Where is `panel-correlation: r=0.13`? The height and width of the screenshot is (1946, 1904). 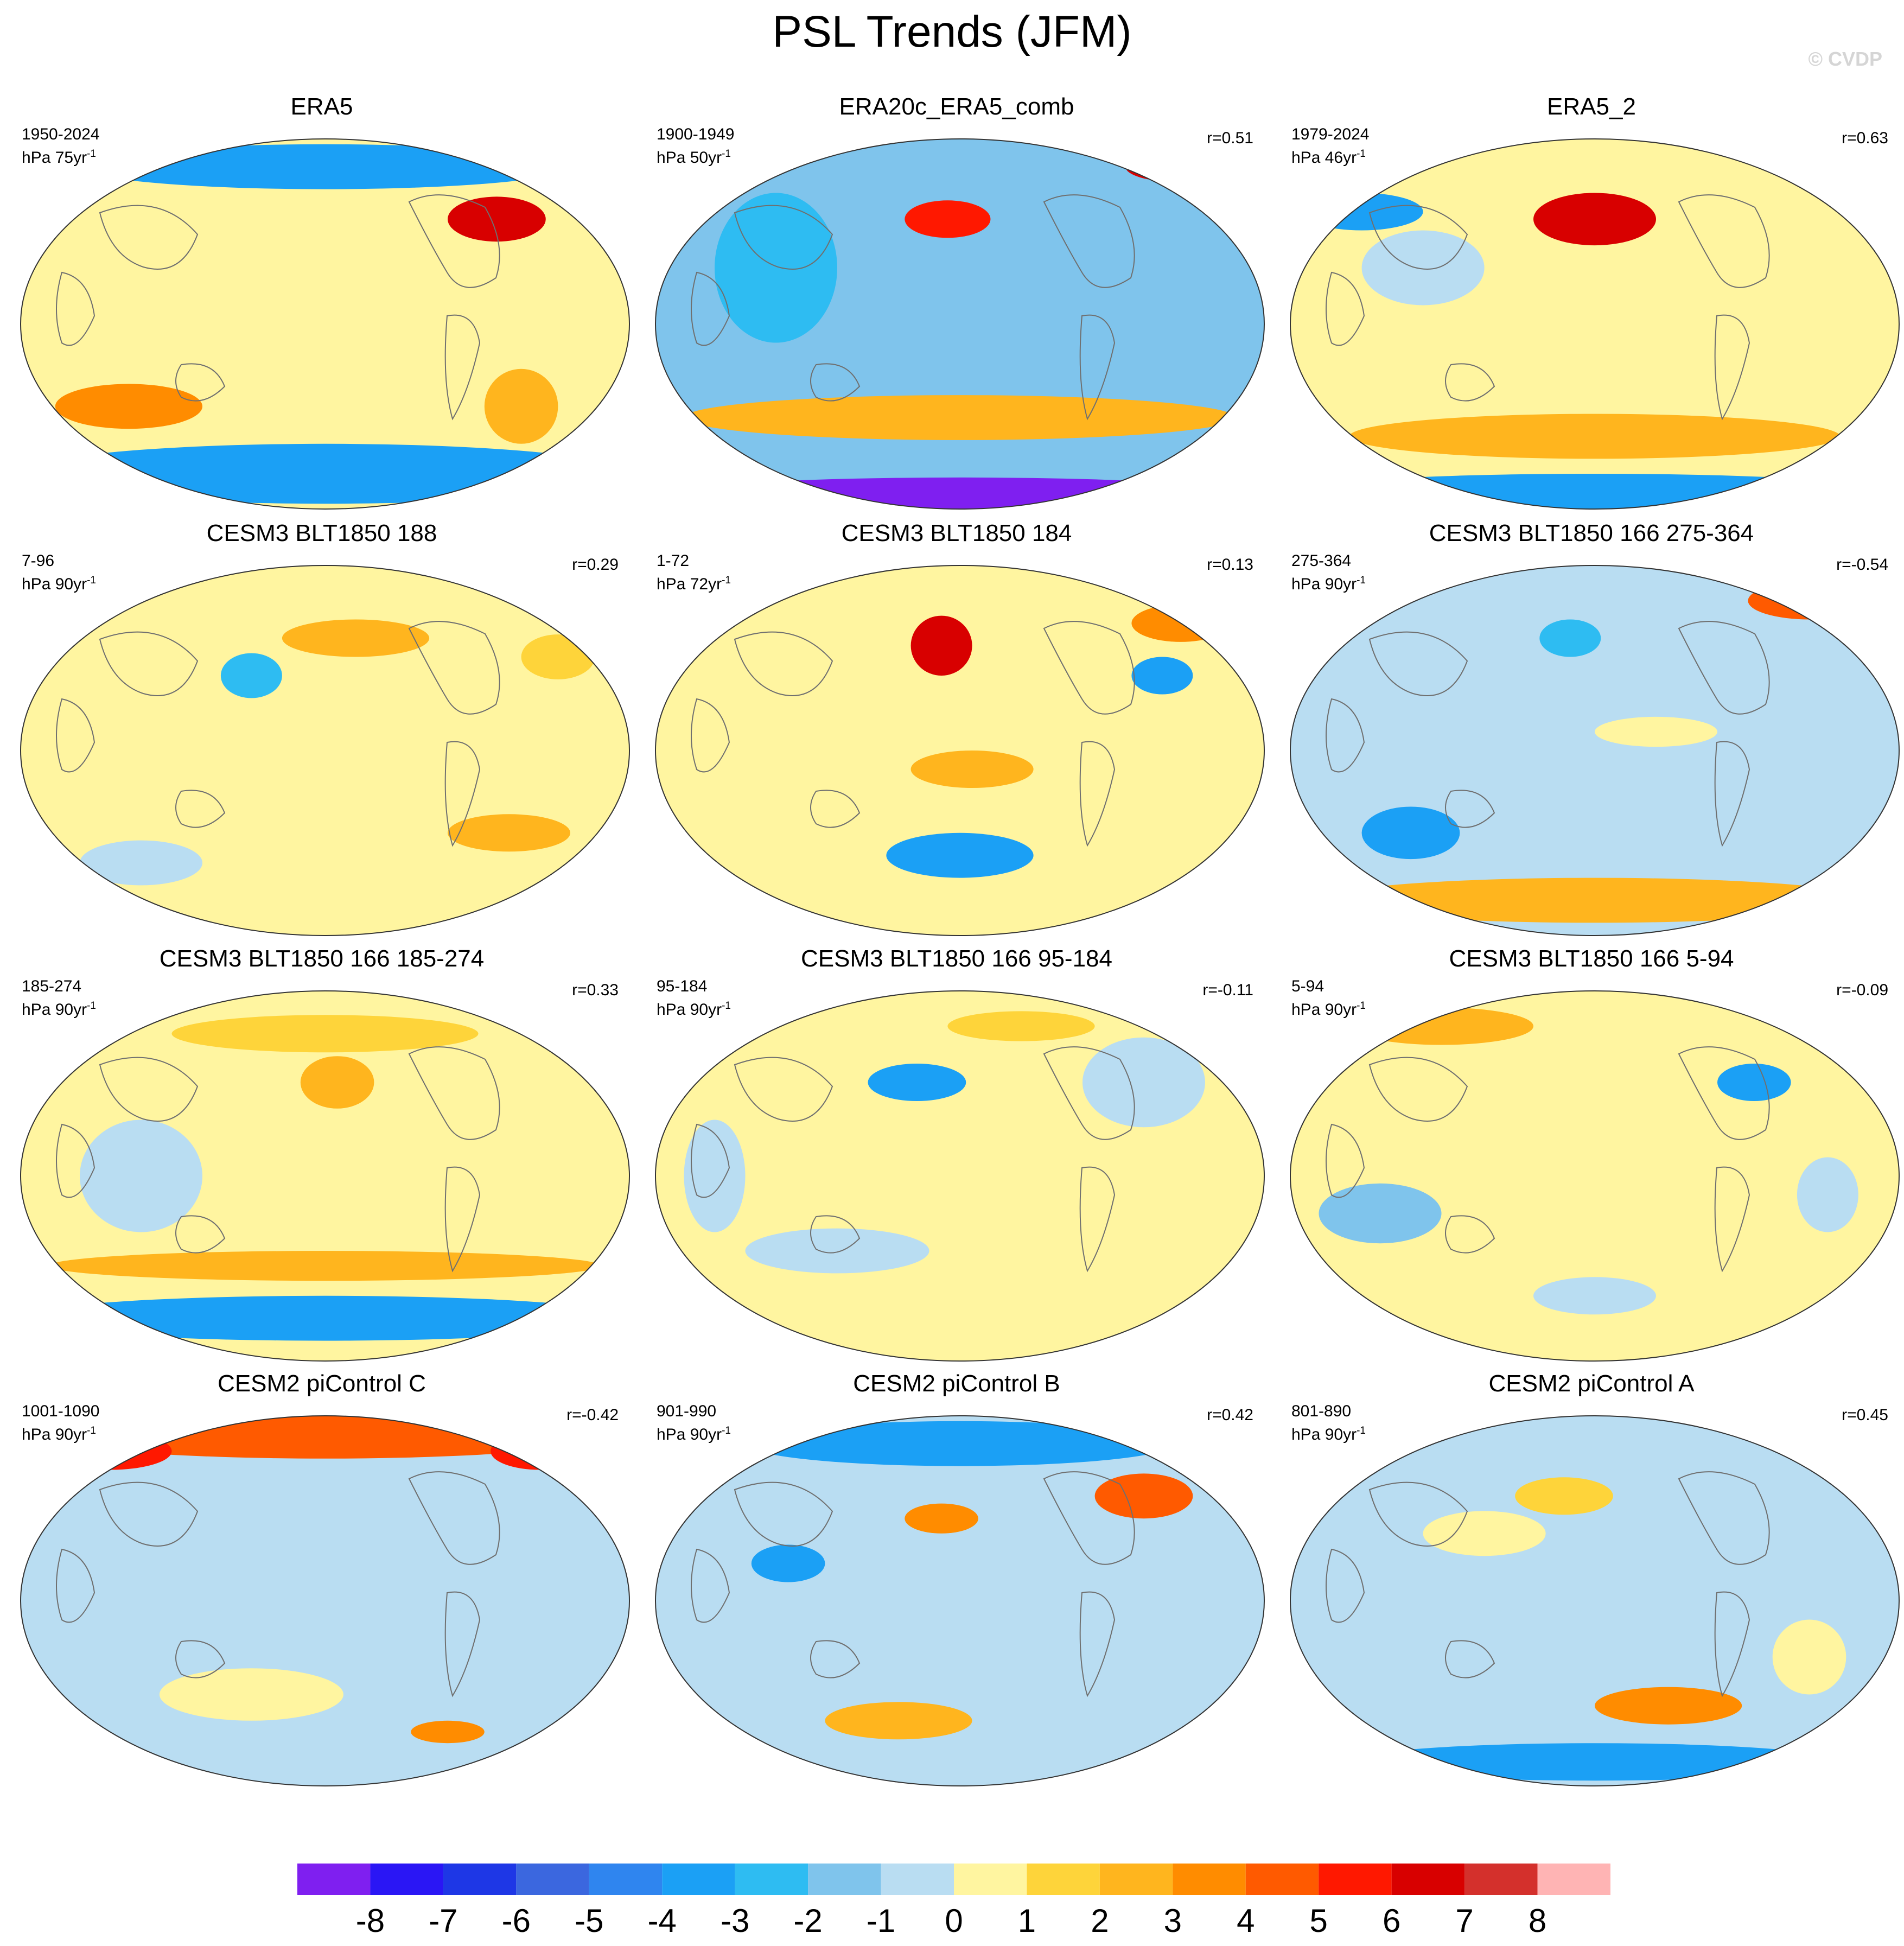 panel-correlation: r=0.13 is located at coordinates (1230, 565).